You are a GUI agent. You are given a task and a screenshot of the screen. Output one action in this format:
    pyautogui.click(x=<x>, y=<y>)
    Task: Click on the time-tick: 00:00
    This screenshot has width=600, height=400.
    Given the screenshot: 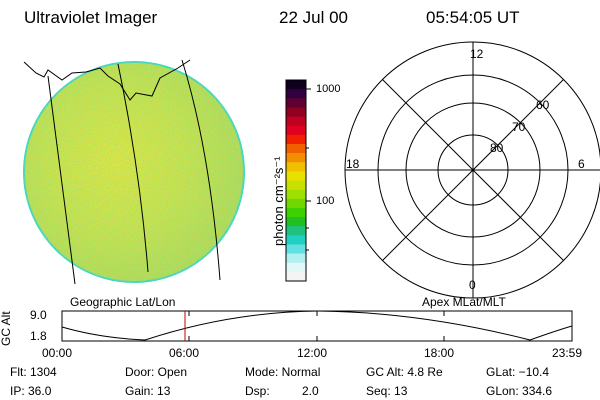 What is the action you would take?
    pyautogui.click(x=57, y=353)
    